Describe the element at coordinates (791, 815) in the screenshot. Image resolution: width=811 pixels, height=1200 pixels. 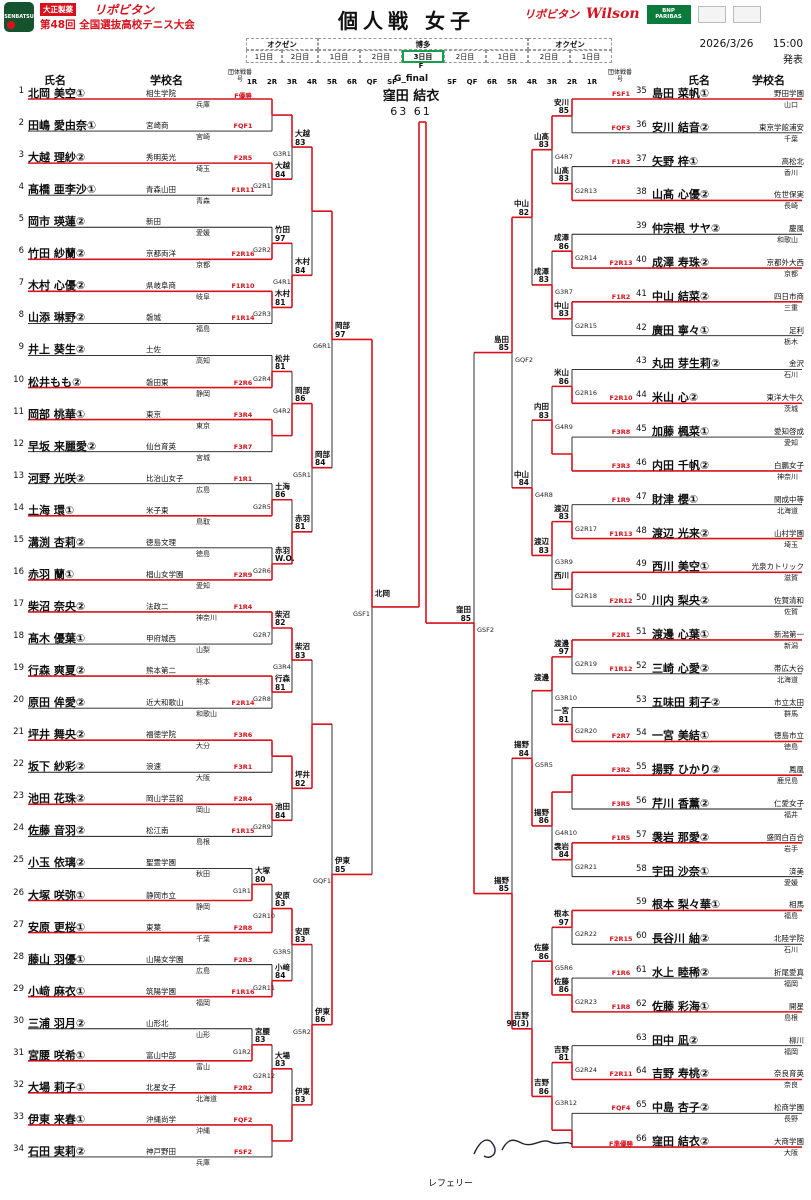
I see `prefecture: 福井` at that location.